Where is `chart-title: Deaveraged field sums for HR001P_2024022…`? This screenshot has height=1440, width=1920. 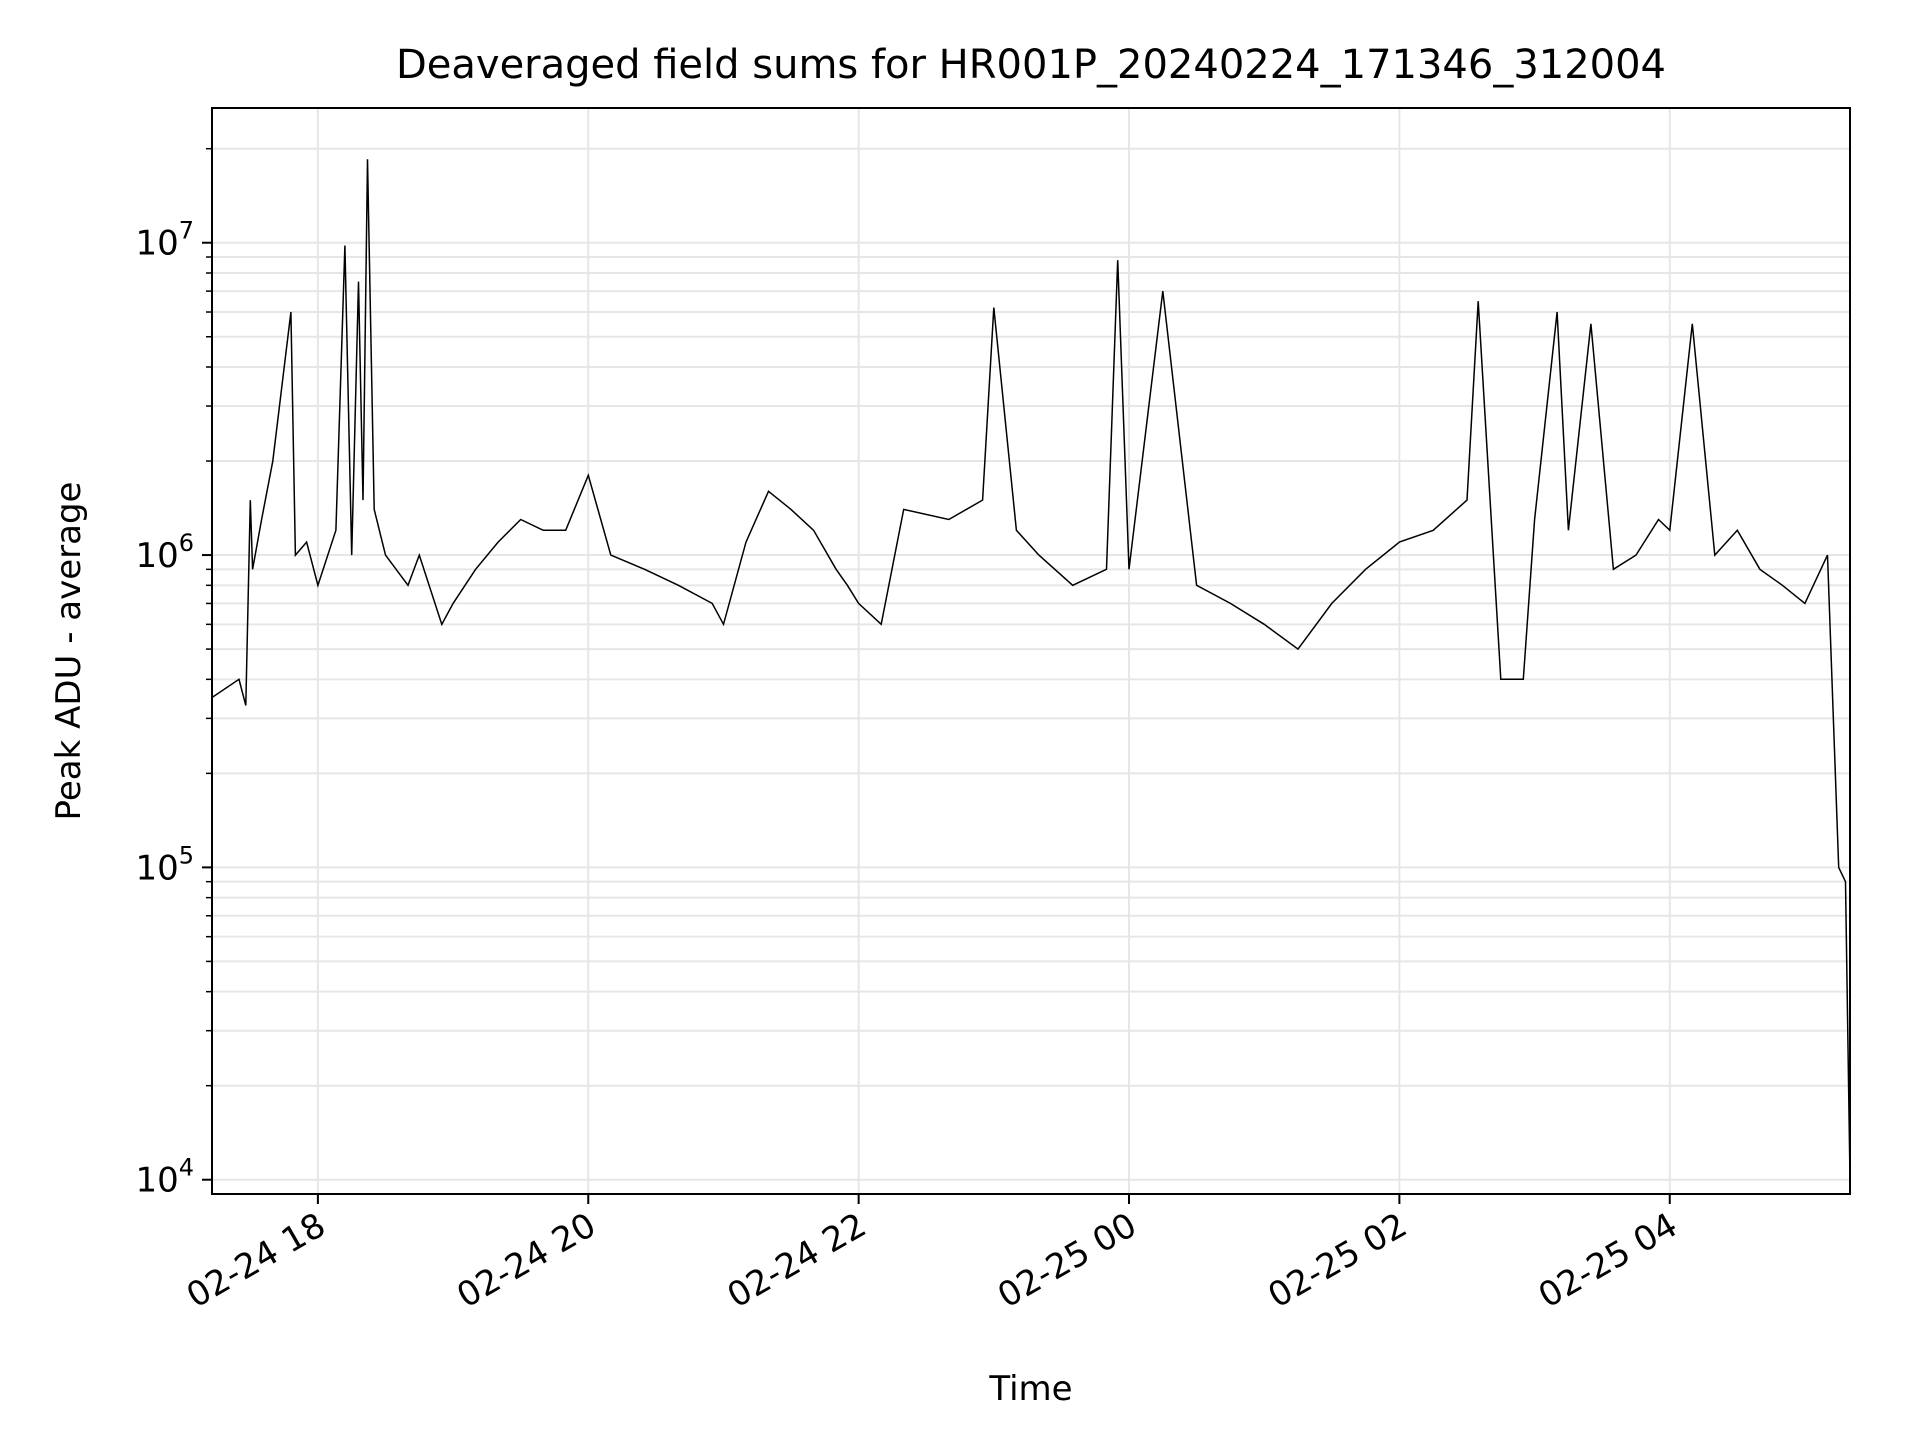 chart-title: Deaveraged field sums for HR001P_2024022… is located at coordinates (1031, 65).